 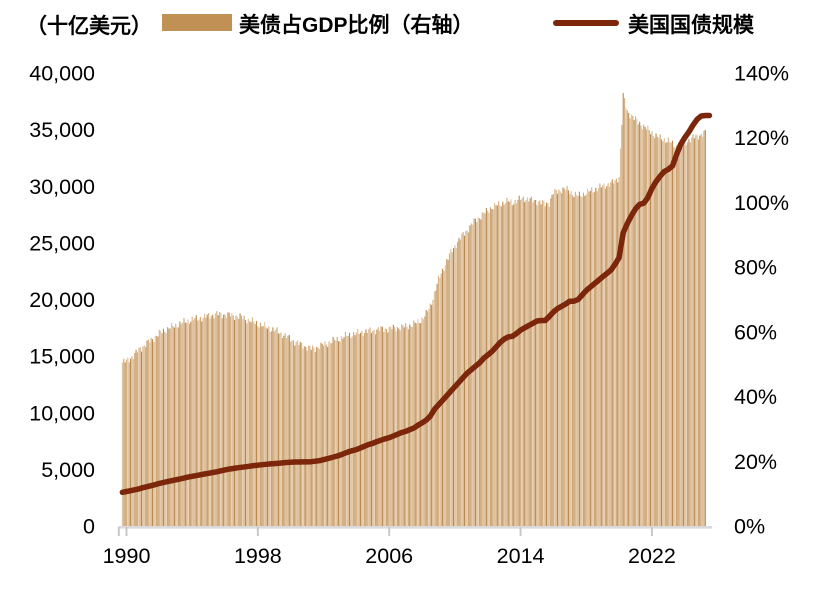 What do you see at coordinates (761, 74) in the screenshot?
I see `y-axis-right-label: 140%` at bounding box center [761, 74].